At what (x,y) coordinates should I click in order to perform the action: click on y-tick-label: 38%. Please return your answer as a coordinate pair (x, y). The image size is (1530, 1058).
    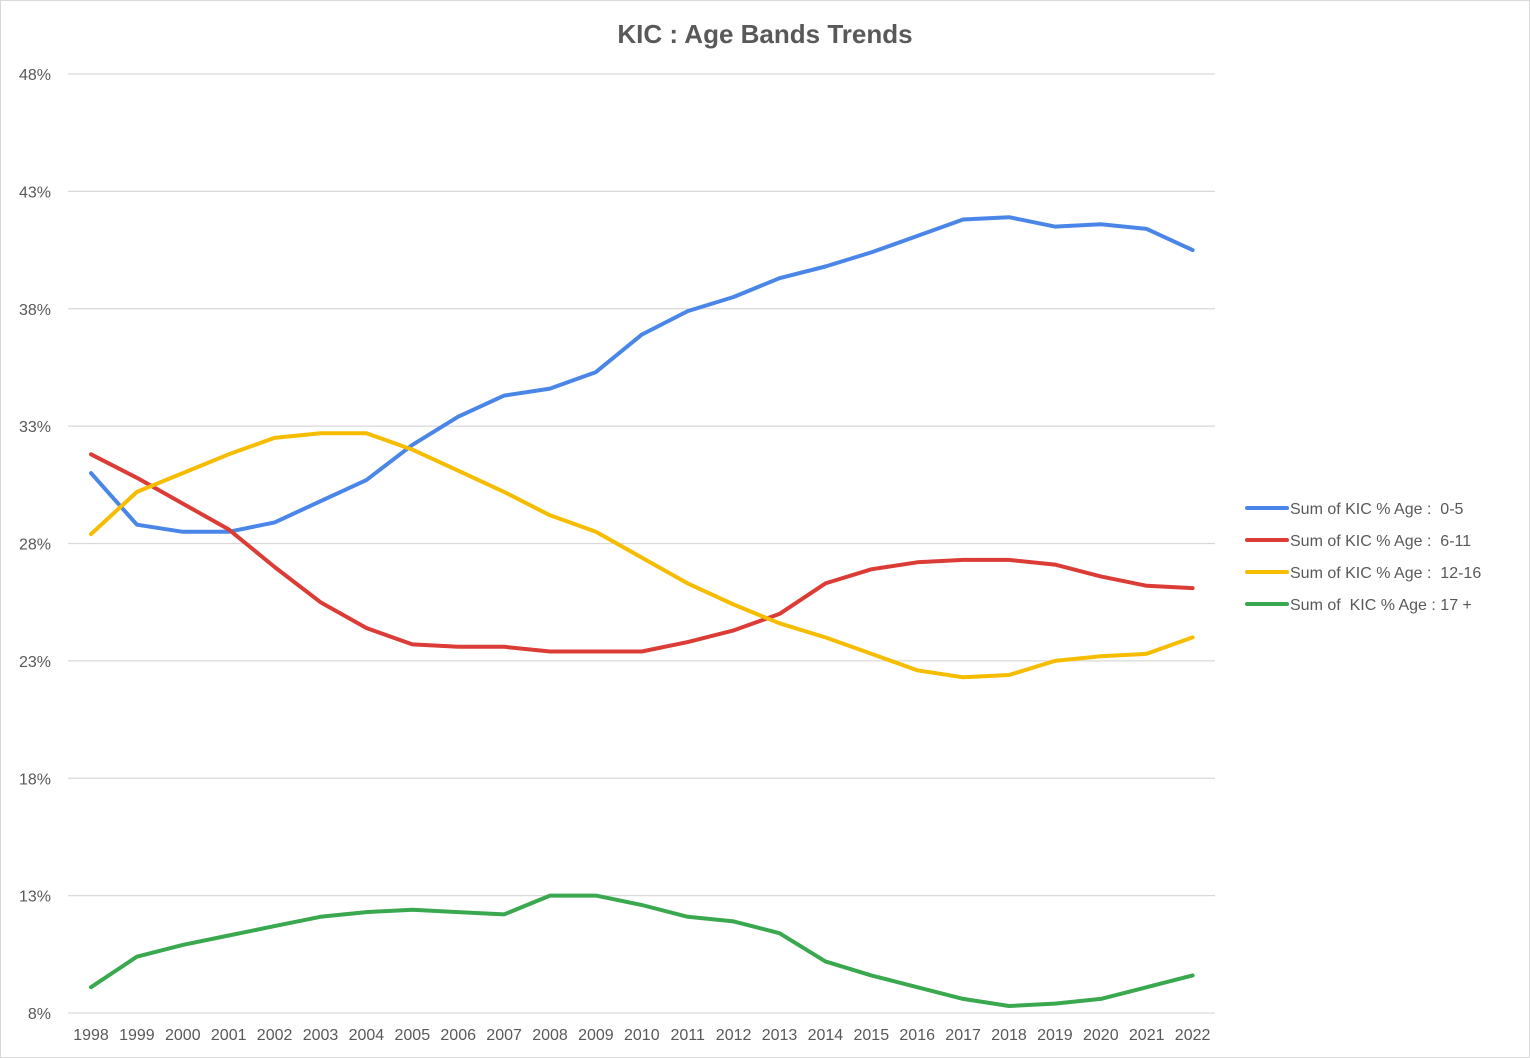
    Looking at the image, I should click on (35, 310).